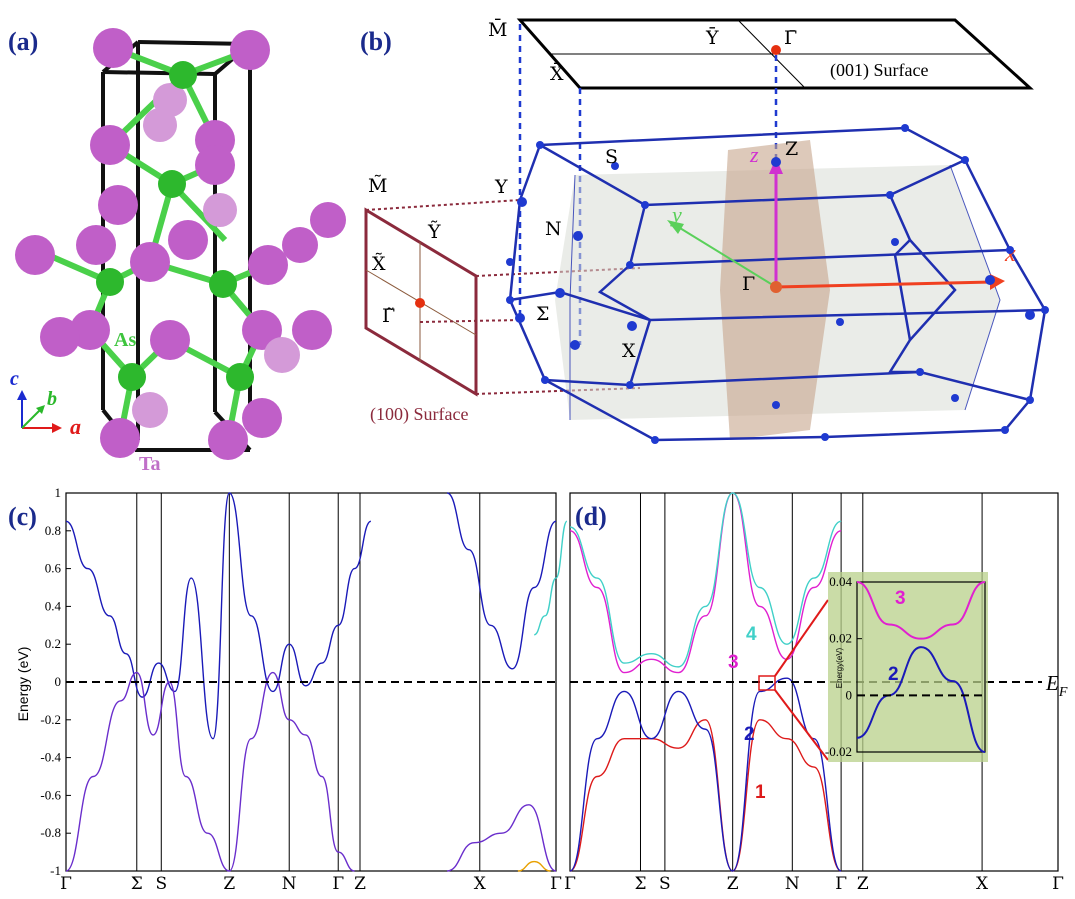 Image resolution: width=1075 pixels, height=899 pixels. Describe the element at coordinates (751, 634) in the screenshot. I see `band-number-label: 4` at that location.